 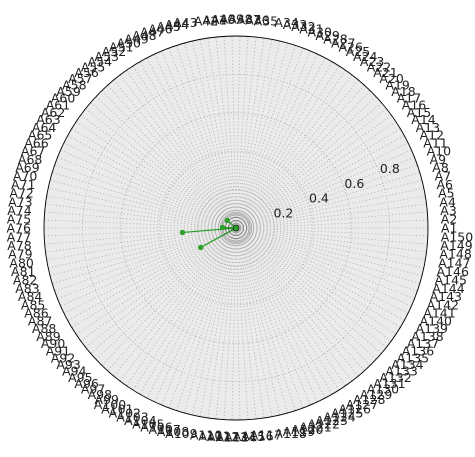 What do you see at coordinates (114, 51) in the screenshot?
I see `category-label: A52` at bounding box center [114, 51].